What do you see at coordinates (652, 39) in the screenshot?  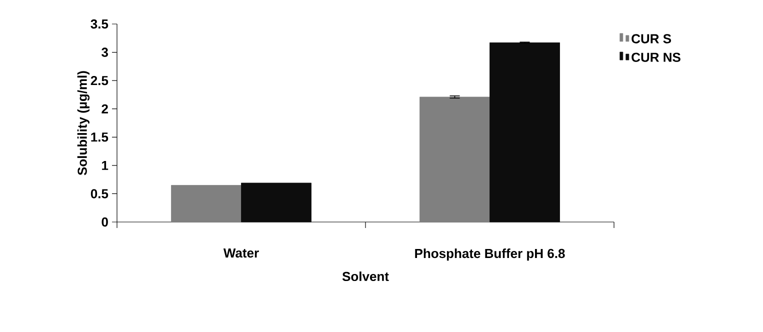 I see `legend-label: CUR S` at bounding box center [652, 39].